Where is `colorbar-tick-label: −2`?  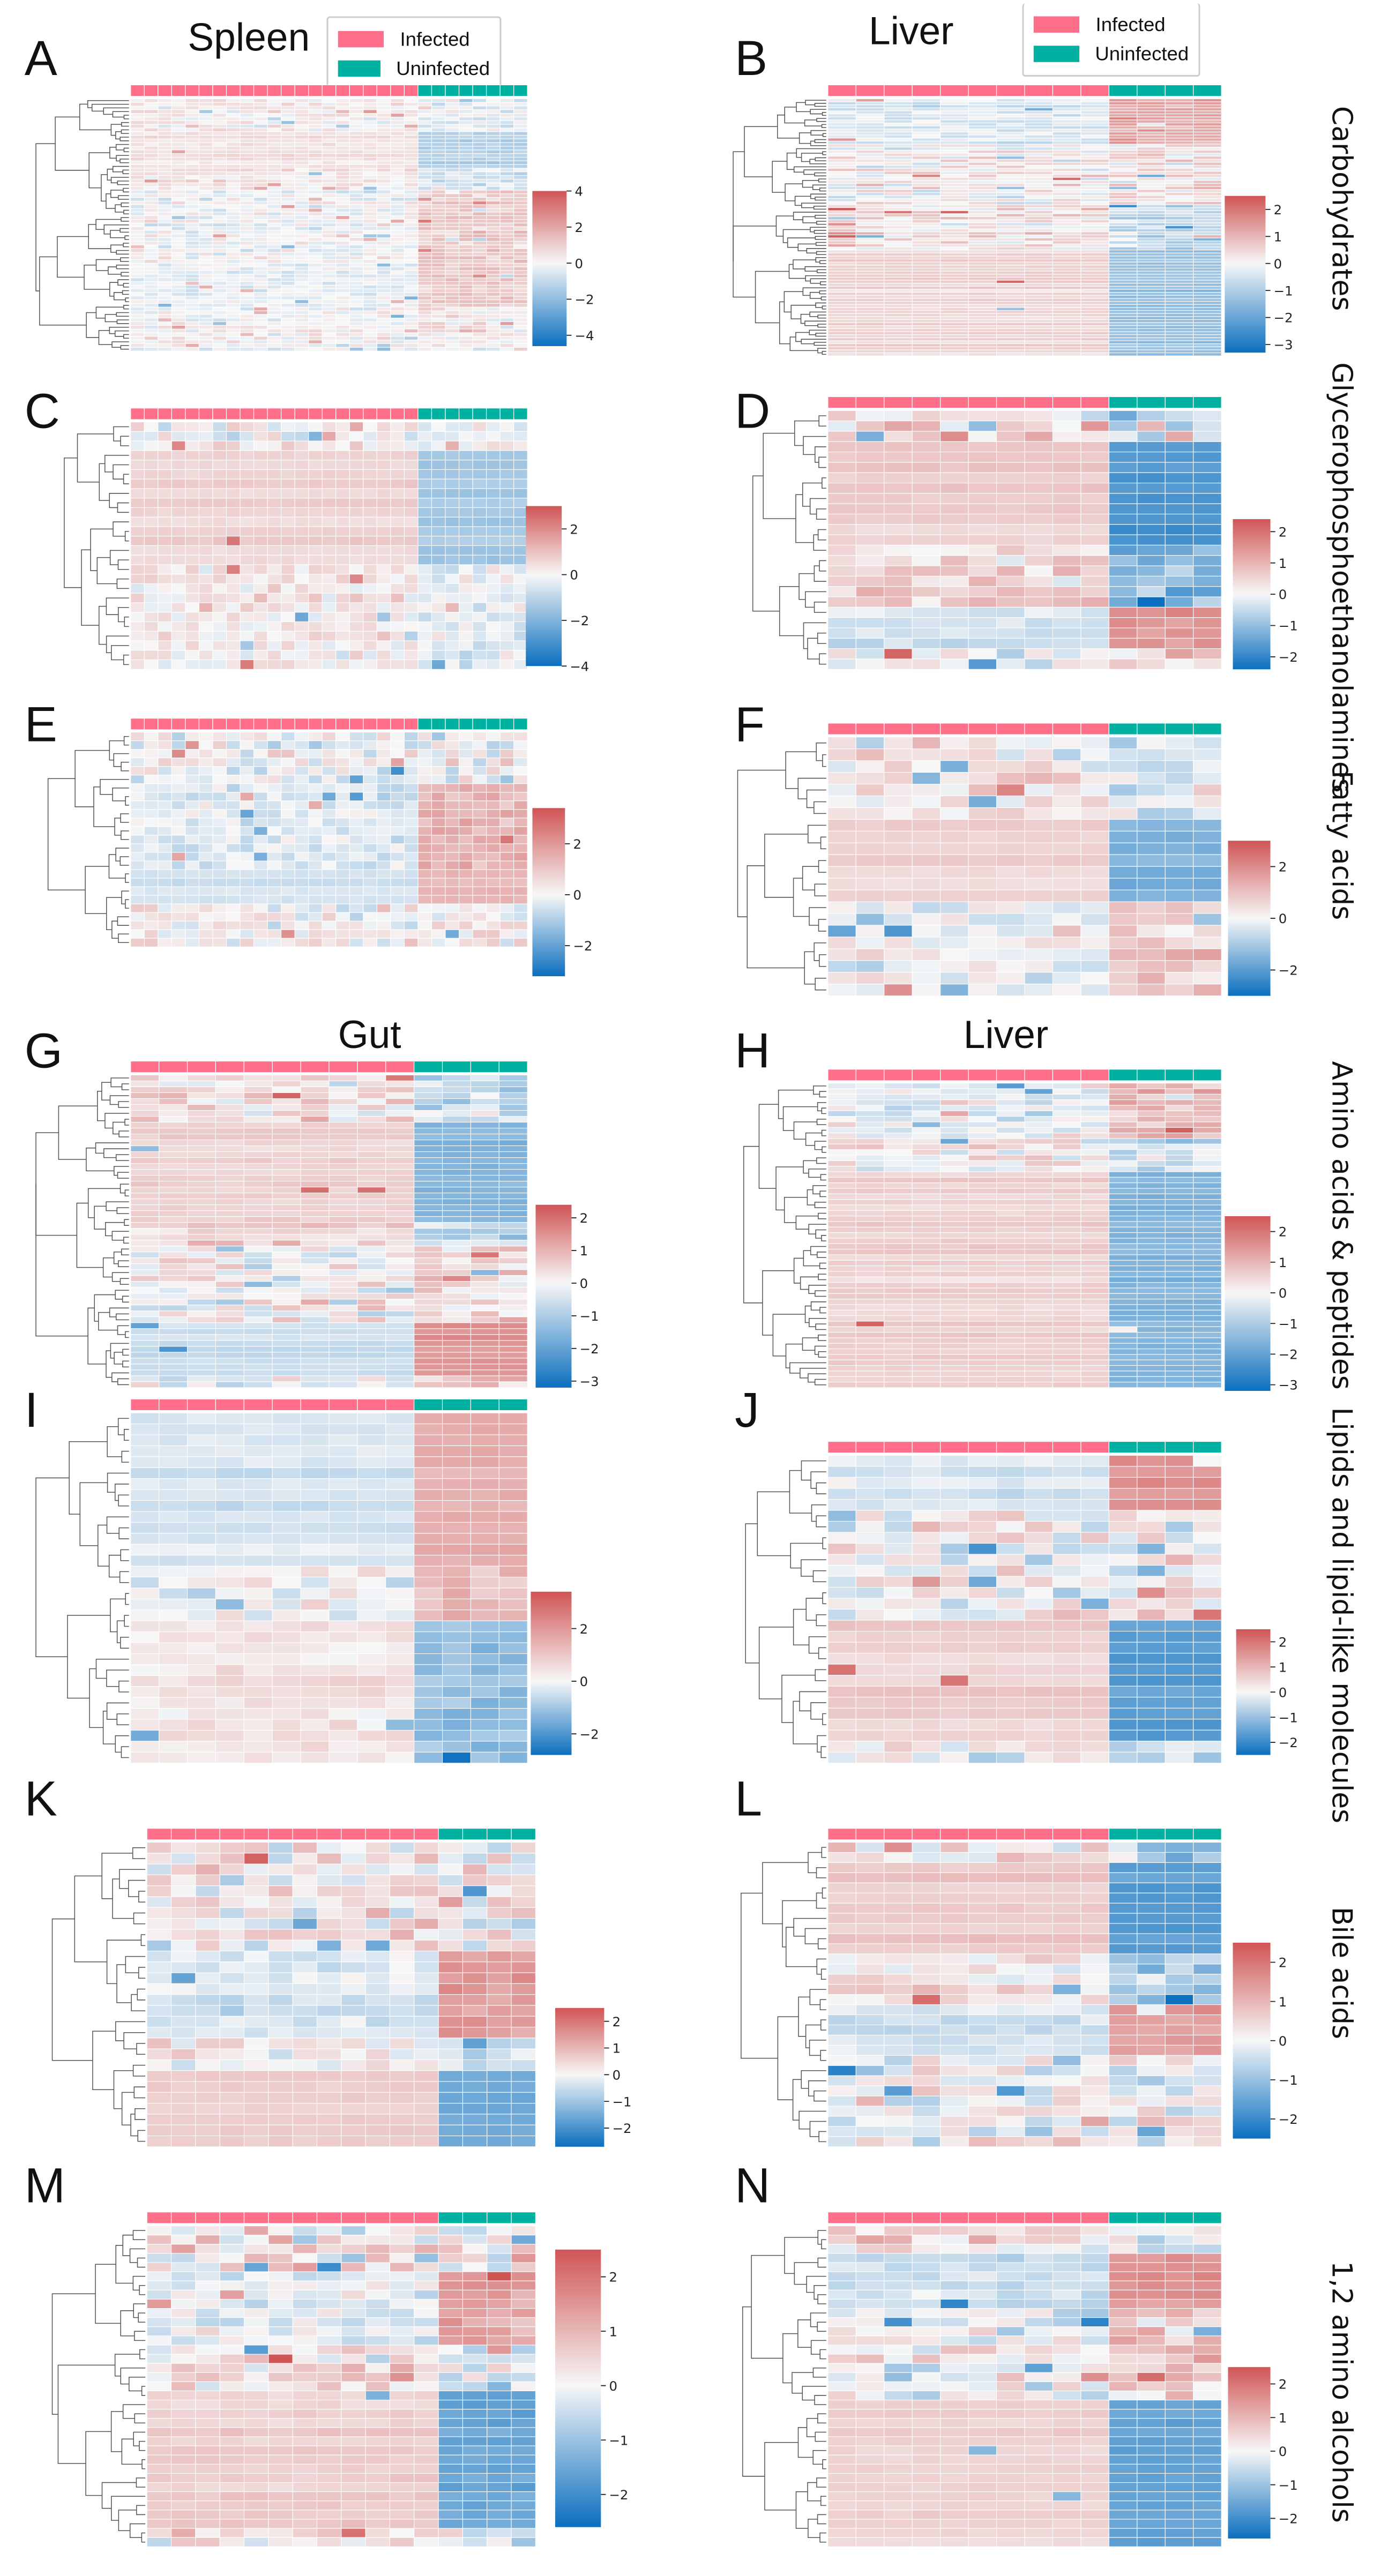
colorbar-tick-label: −2 is located at coordinates (1283, 318).